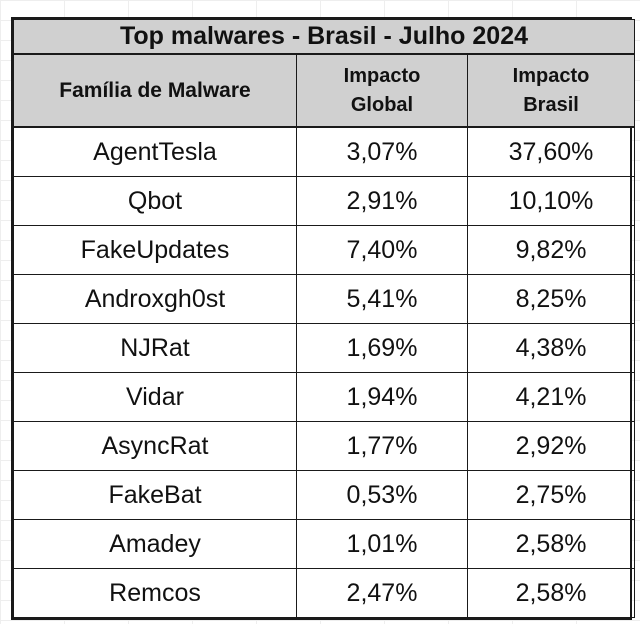 The image size is (640, 624). What do you see at coordinates (551, 75) in the screenshot?
I see `header-brasil-line1: Impacto` at bounding box center [551, 75].